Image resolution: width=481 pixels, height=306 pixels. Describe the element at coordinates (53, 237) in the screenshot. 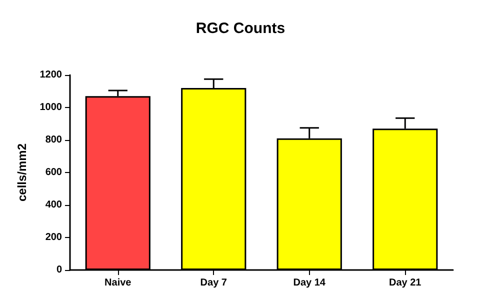

I see `y-tick-label: 200` at that location.